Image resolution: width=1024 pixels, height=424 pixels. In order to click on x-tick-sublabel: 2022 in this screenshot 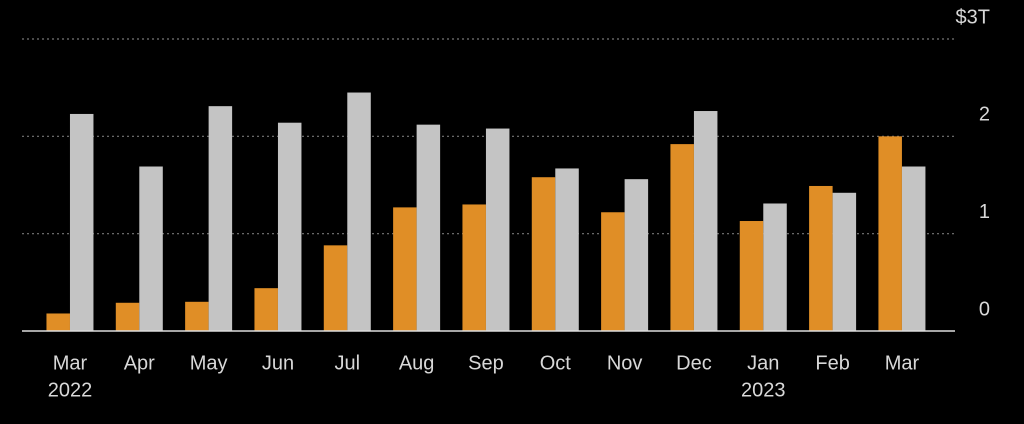, I will do `click(70, 390)`.